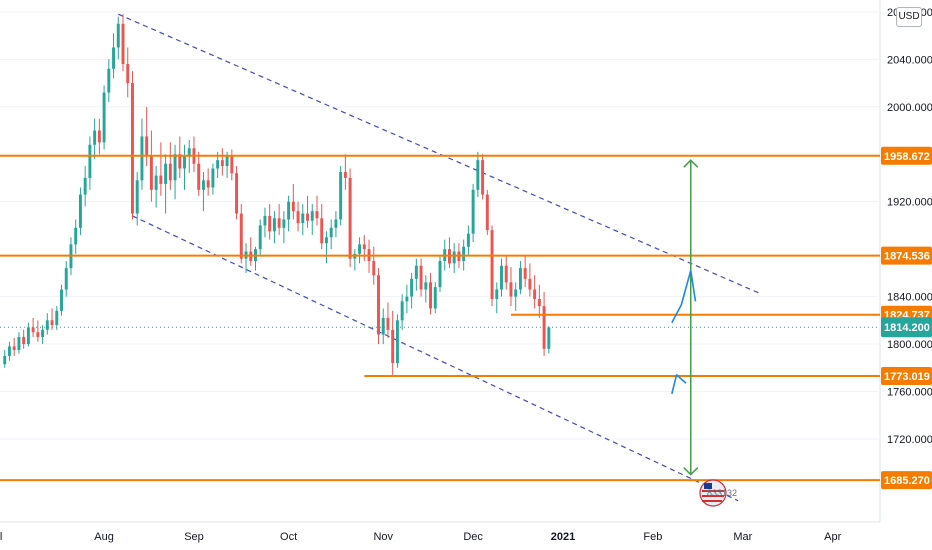 This screenshot has height=550, width=932. Describe the element at coordinates (909, 60) in the screenshot. I see `y-tick-label: 2040.000` at that location.